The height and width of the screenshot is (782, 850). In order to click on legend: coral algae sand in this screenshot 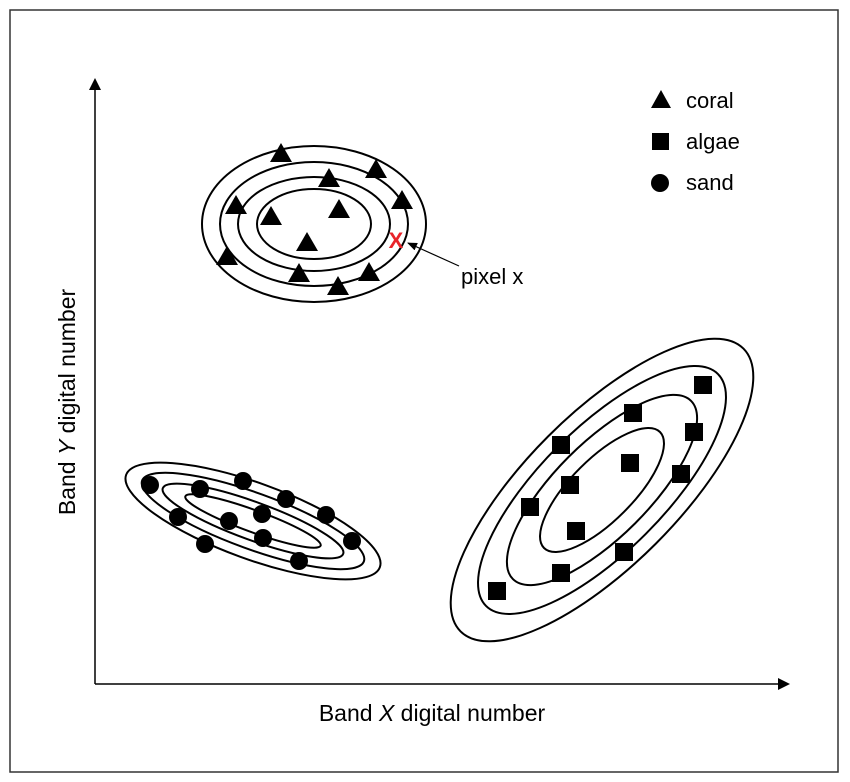, I will do `click(695, 141)`.